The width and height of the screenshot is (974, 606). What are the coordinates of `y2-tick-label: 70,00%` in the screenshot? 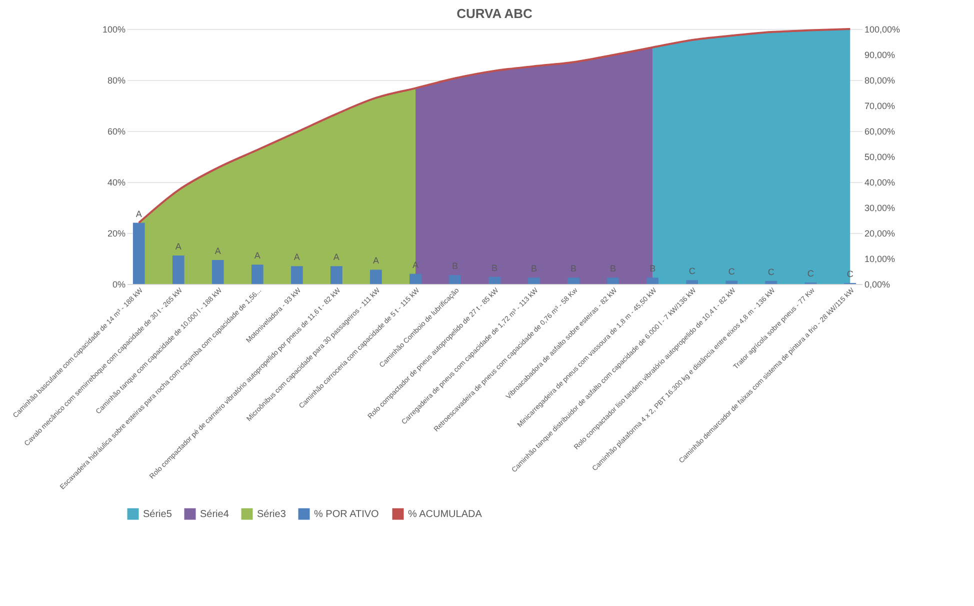 It's located at (880, 106).